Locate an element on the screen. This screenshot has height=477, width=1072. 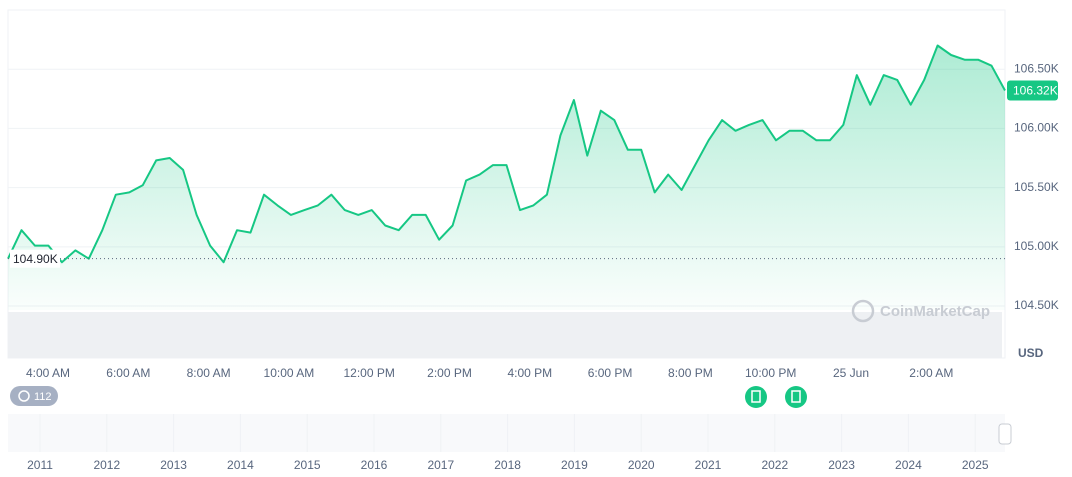
watermark: CoinMarketCap is located at coordinates (920, 311).